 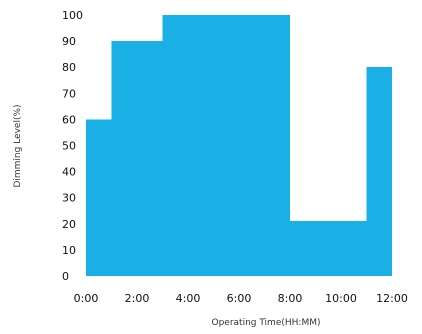 What do you see at coordinates (18, 145) in the screenshot?
I see `y-axis-title: Dimming Level(%)` at bounding box center [18, 145].